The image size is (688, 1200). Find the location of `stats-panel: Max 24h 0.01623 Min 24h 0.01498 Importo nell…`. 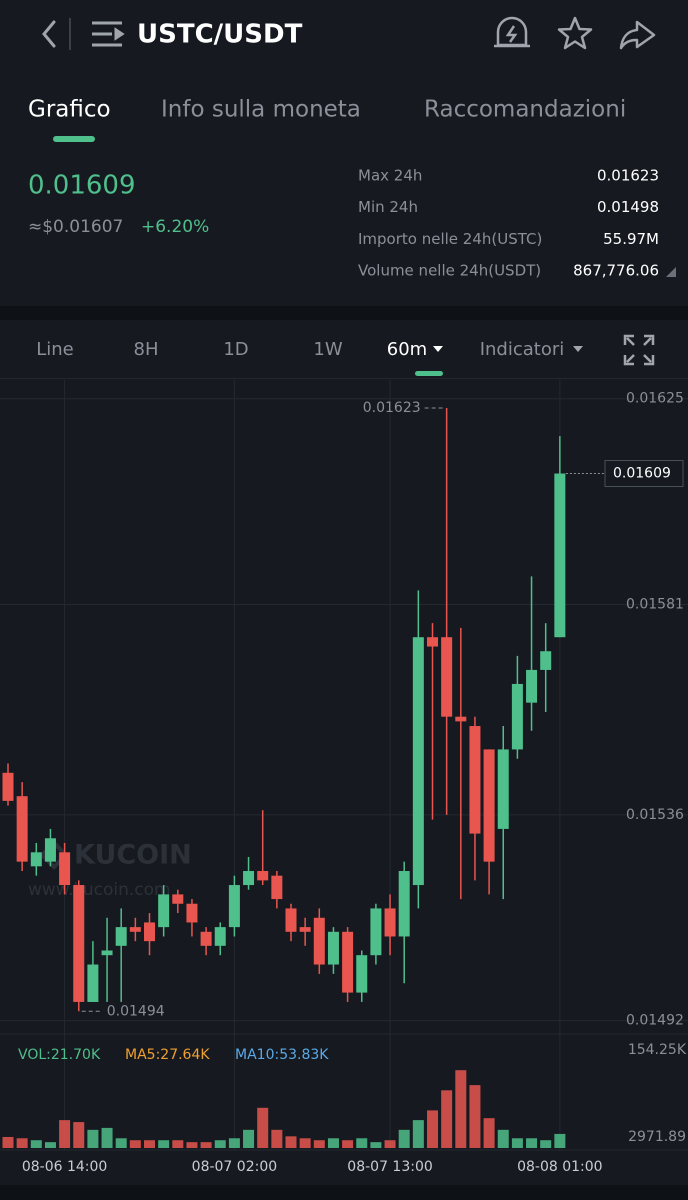

stats-panel: Max 24h 0.01623 Min 24h 0.01498 Importo nell… is located at coordinates (508, 223).